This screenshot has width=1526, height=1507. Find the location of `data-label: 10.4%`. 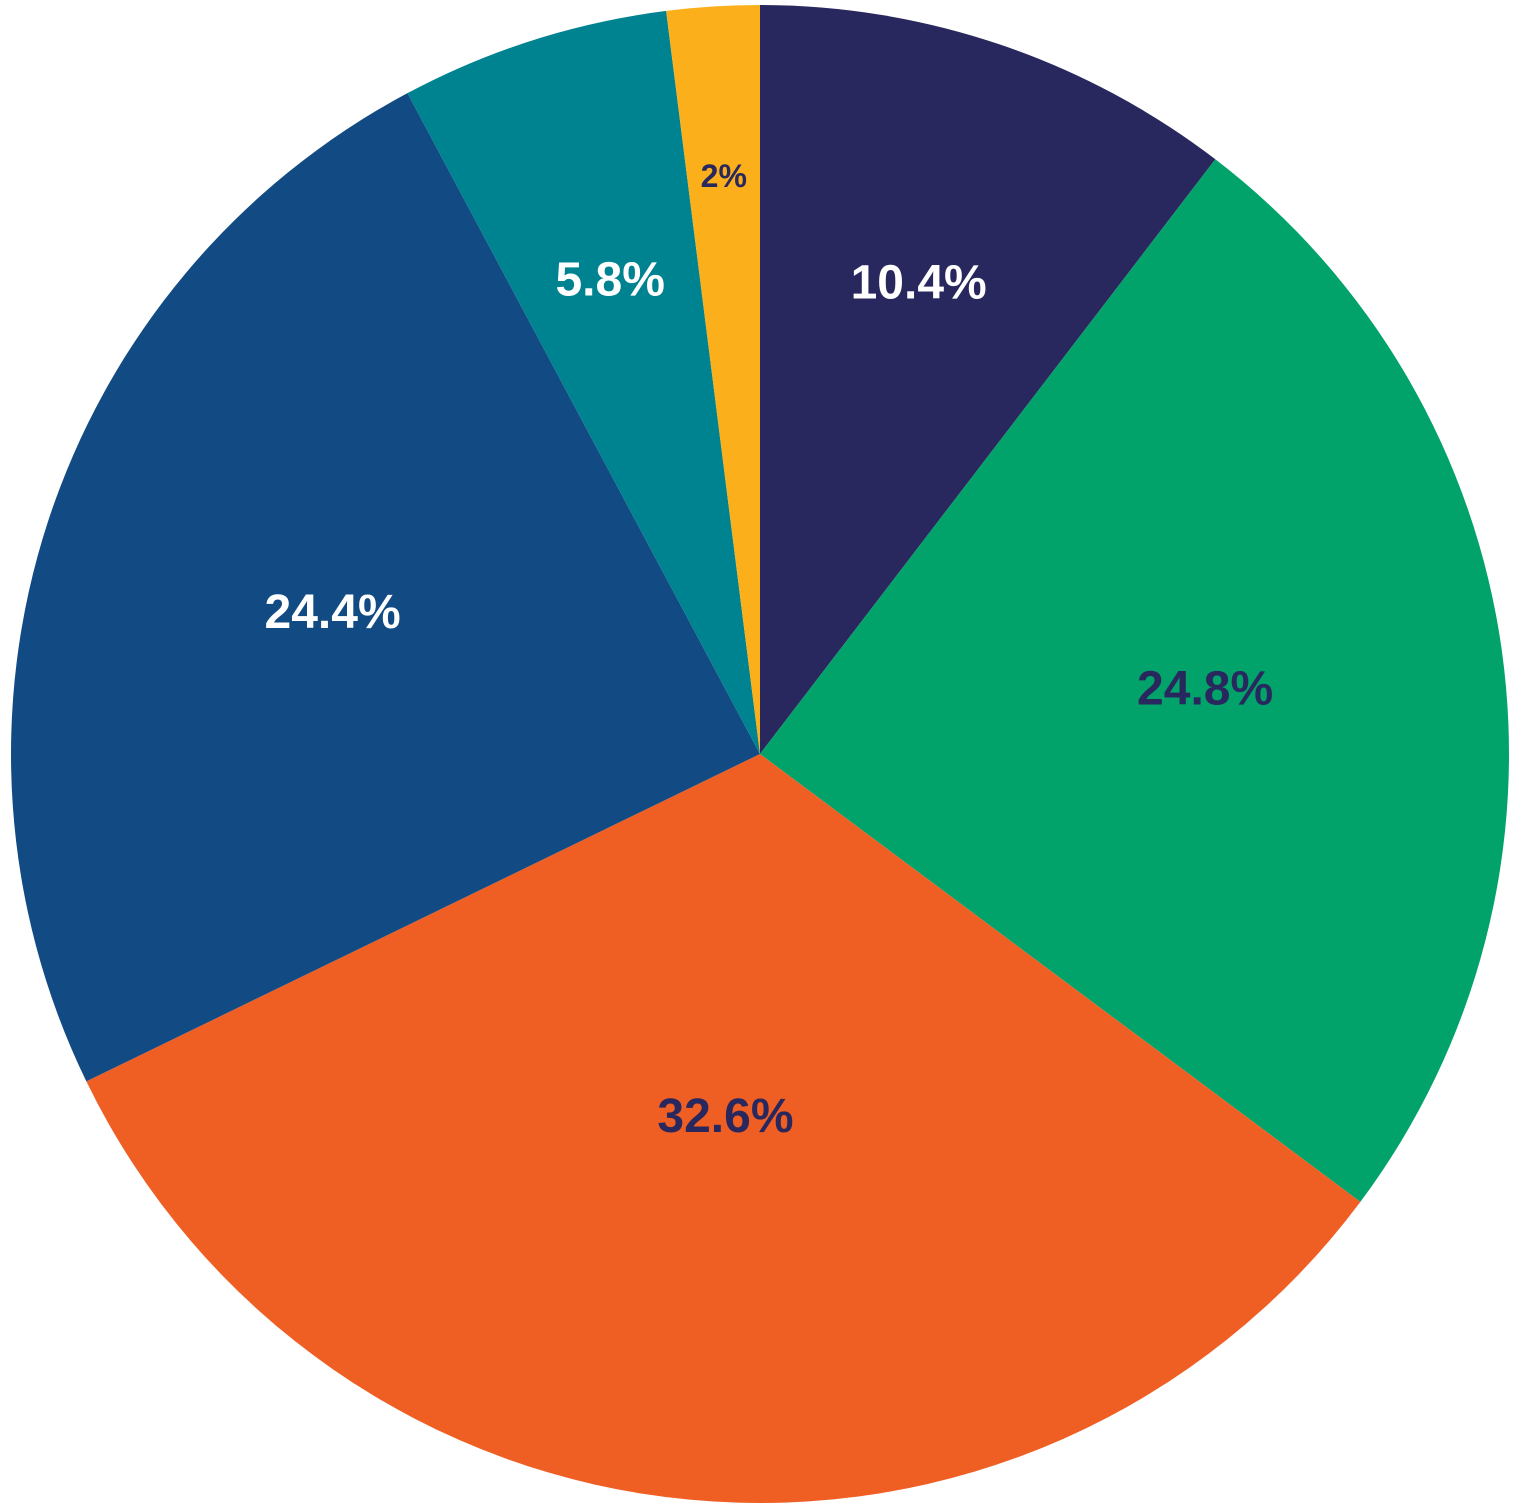

data-label: 10.4% is located at coordinates (919, 282).